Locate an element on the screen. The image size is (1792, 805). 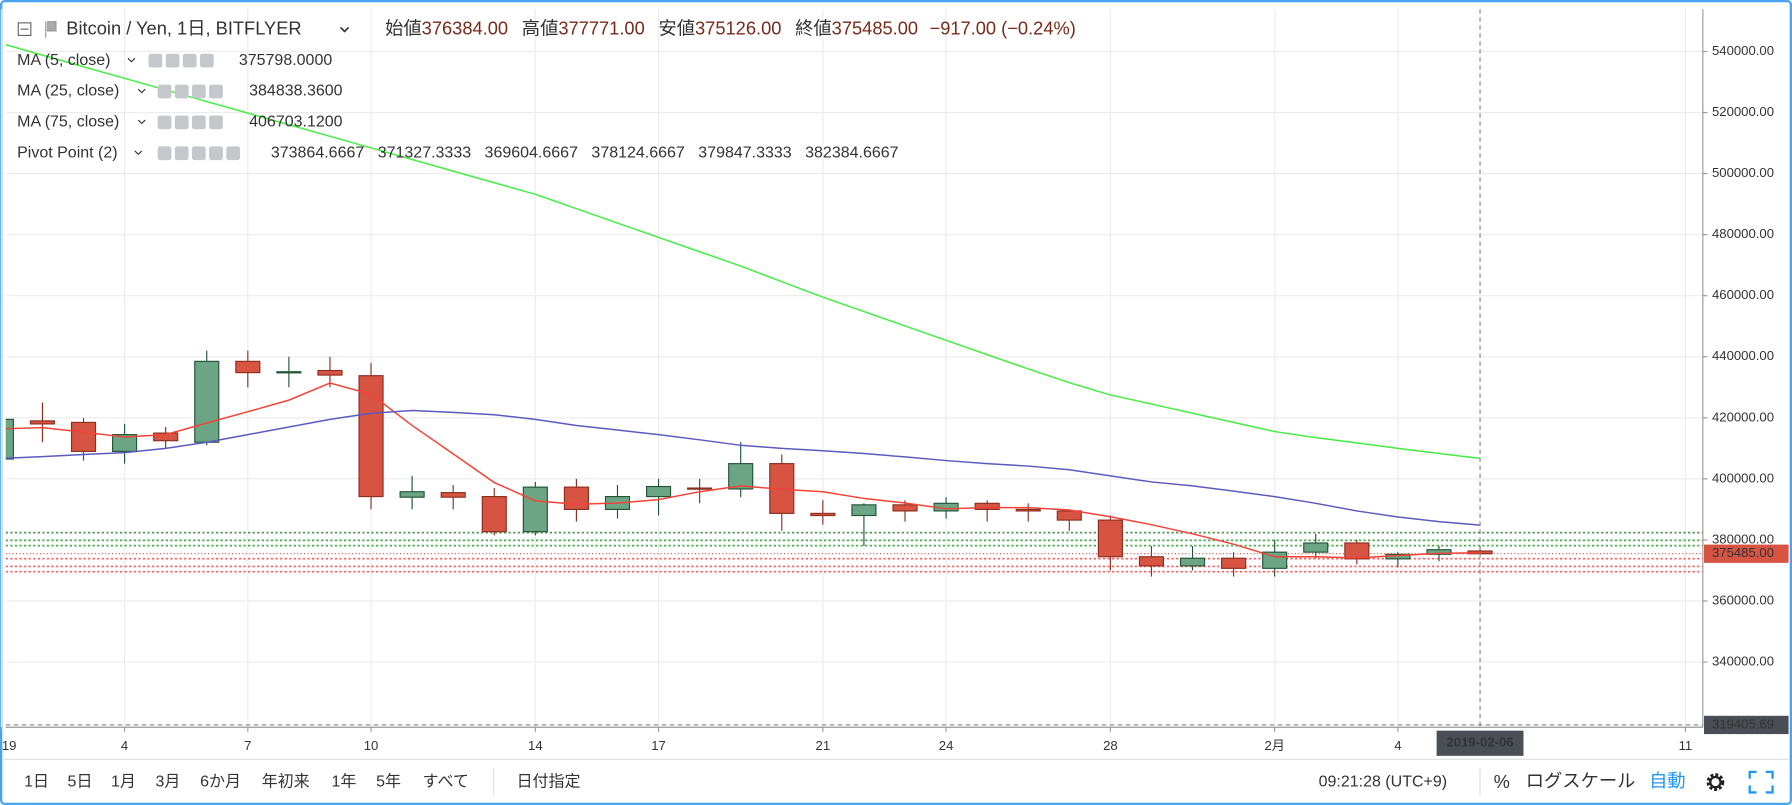
y-tick-label: 540000.00 is located at coordinates (1743, 50).